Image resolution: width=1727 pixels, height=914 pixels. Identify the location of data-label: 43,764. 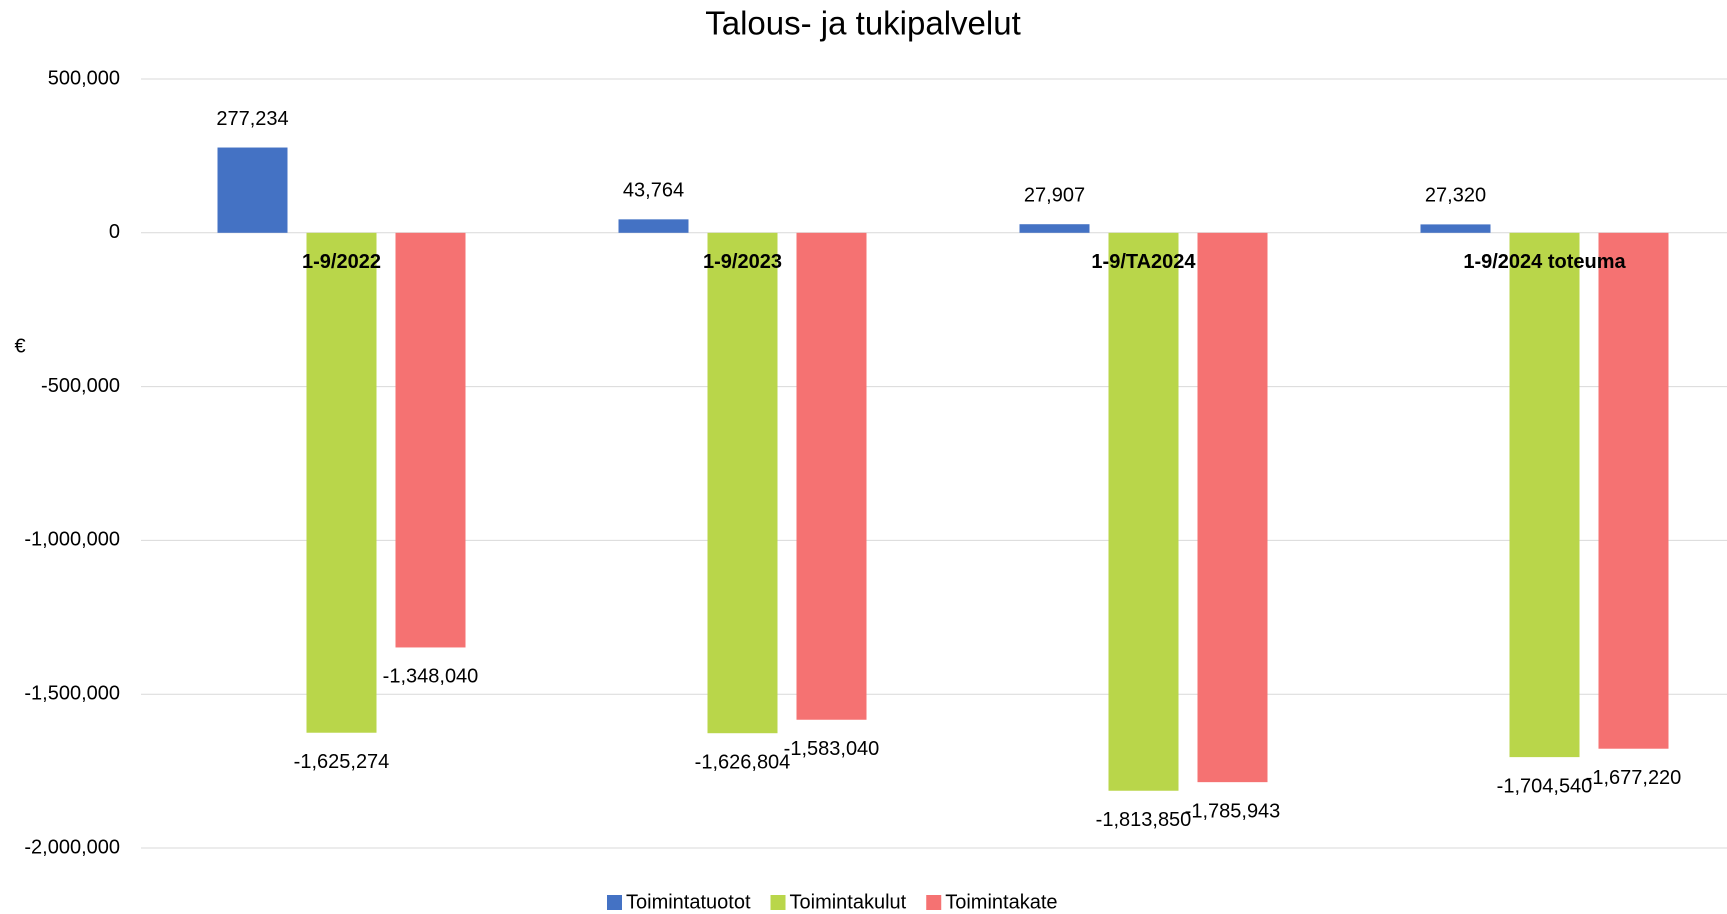
(653, 191).